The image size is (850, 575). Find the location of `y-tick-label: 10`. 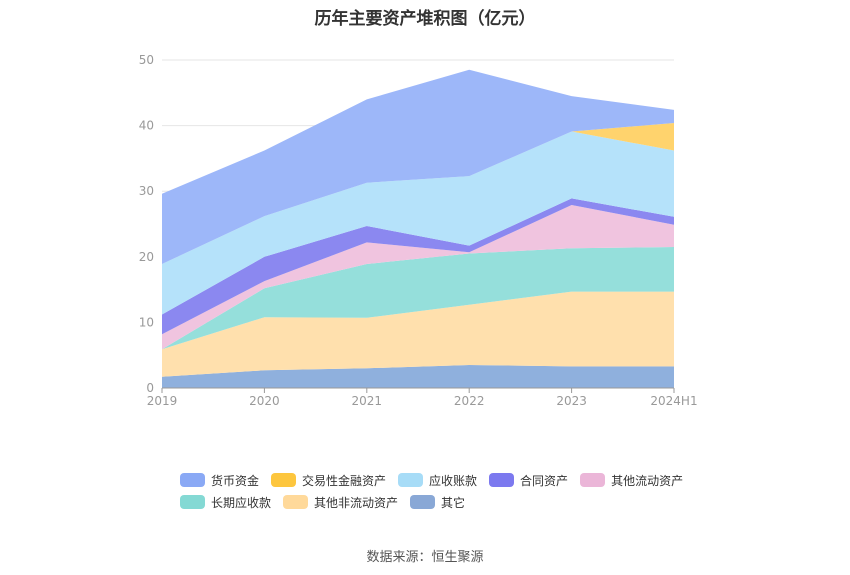

y-tick-label: 10 is located at coordinates (146, 322).